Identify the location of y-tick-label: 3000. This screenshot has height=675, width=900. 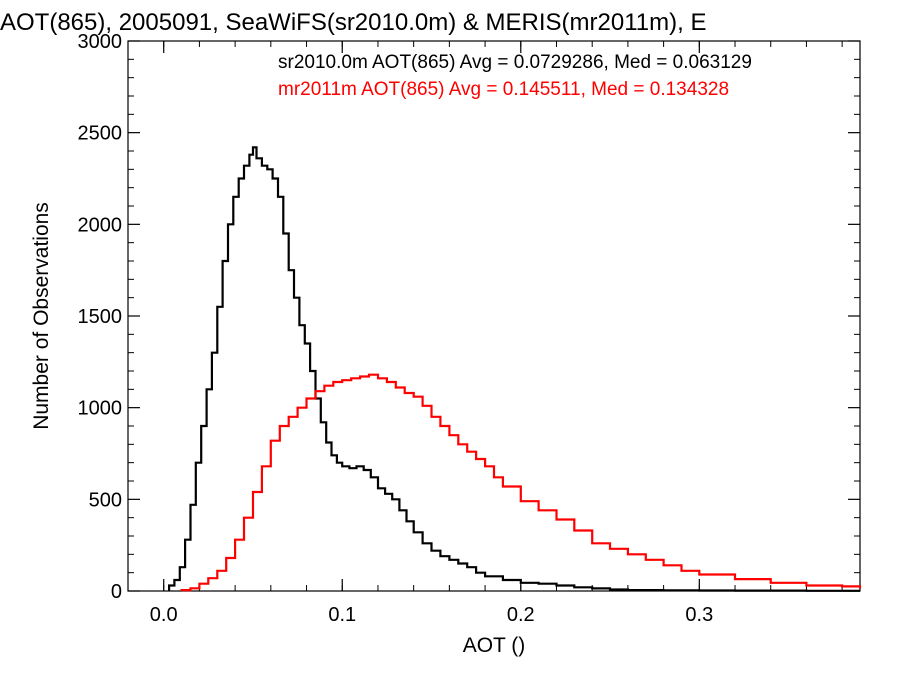
(100, 42).